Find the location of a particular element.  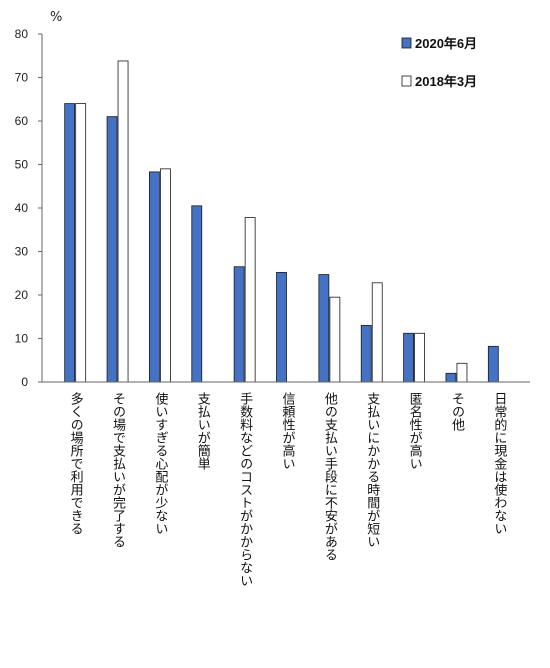

category-label: 多くの場所で利用できる is located at coordinates (76, 463).